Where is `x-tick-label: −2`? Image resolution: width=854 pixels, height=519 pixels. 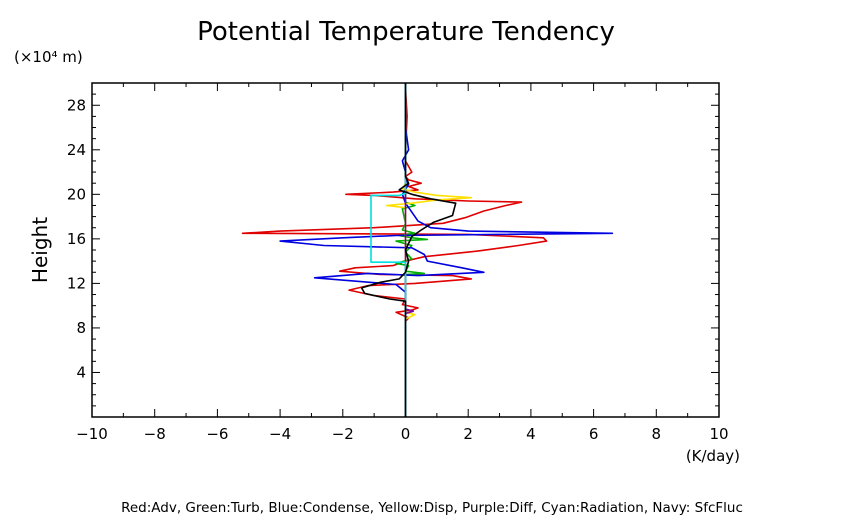
x-tick-label: −2 is located at coordinates (343, 434).